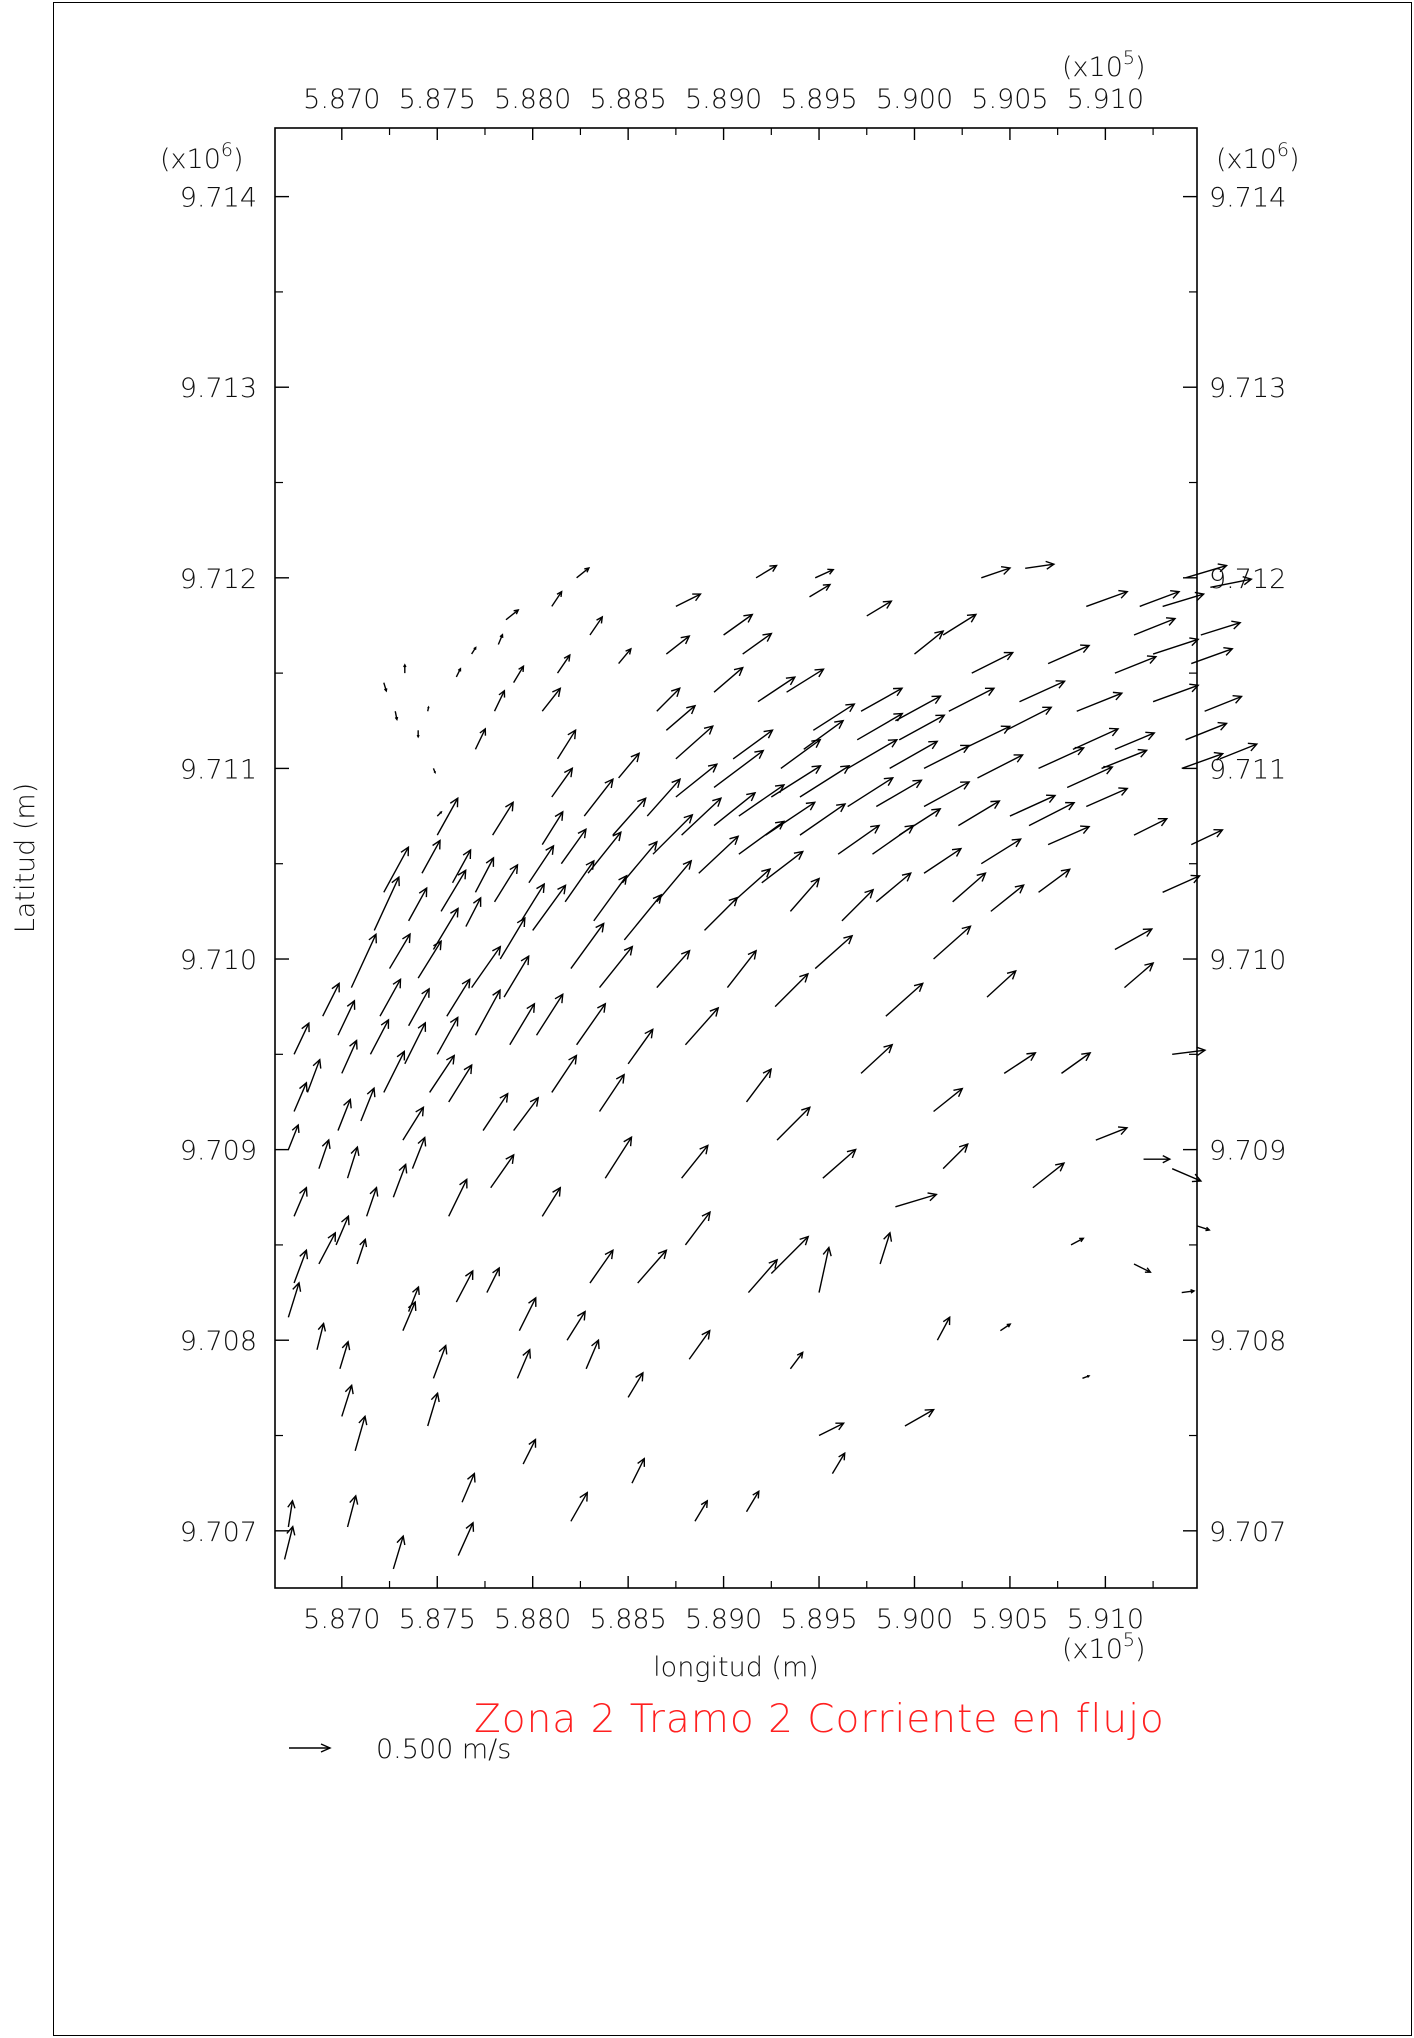 The image size is (1414, 2038). Describe the element at coordinates (627, 1619) in the screenshot. I see `x-tick-label-bottom: 5.885` at that location.